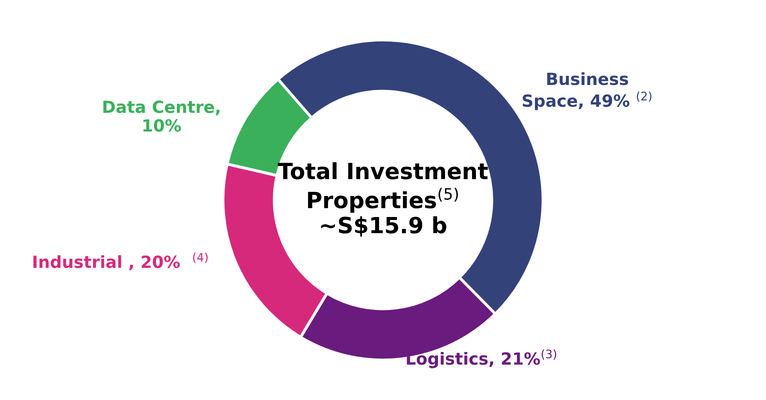 This screenshot has height=400, width=766. What do you see at coordinates (481, 358) in the screenshot?
I see `slice-label: Logistics, 21%$^{(3)}$` at bounding box center [481, 358].